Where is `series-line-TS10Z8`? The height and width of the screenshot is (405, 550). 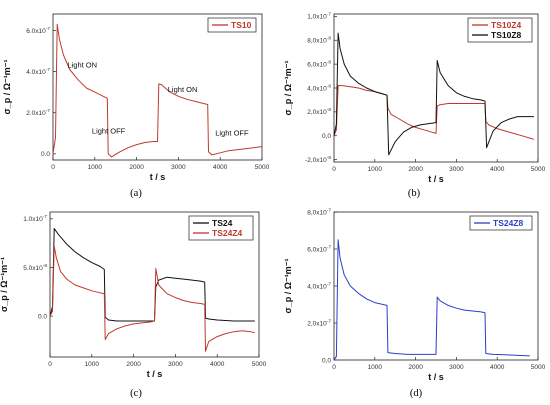 series-line-TS10Z8 is located at coordinates (433, 94).